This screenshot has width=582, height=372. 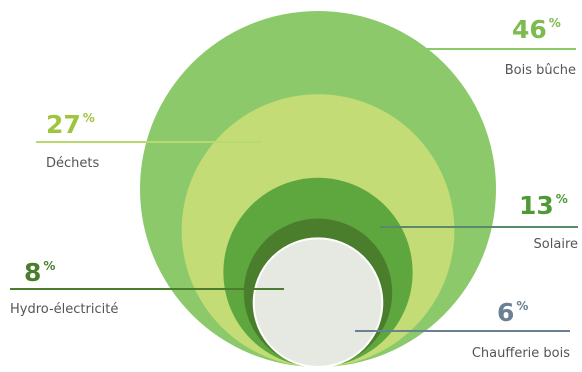 I want to click on value-label-1: 27%, so click(x=70, y=124).